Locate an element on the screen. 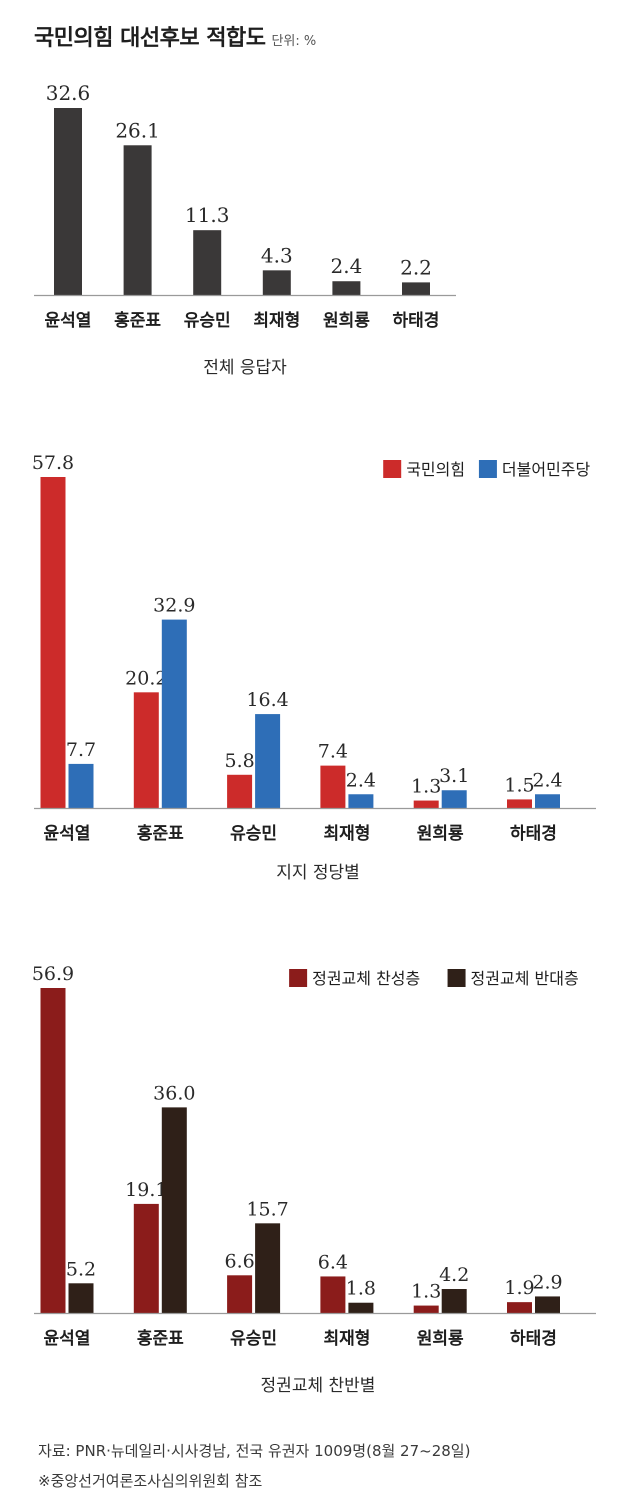  value-label: 5.2 is located at coordinates (81, 1269).